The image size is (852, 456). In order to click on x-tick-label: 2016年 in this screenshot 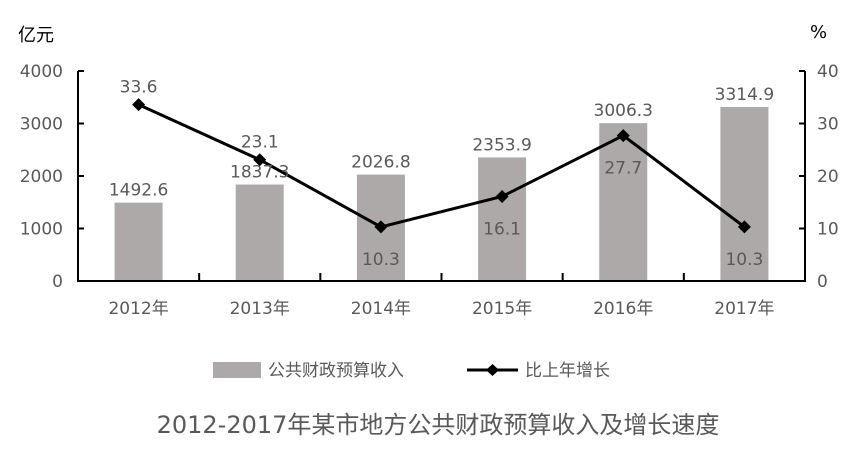, I will do `click(623, 309)`.